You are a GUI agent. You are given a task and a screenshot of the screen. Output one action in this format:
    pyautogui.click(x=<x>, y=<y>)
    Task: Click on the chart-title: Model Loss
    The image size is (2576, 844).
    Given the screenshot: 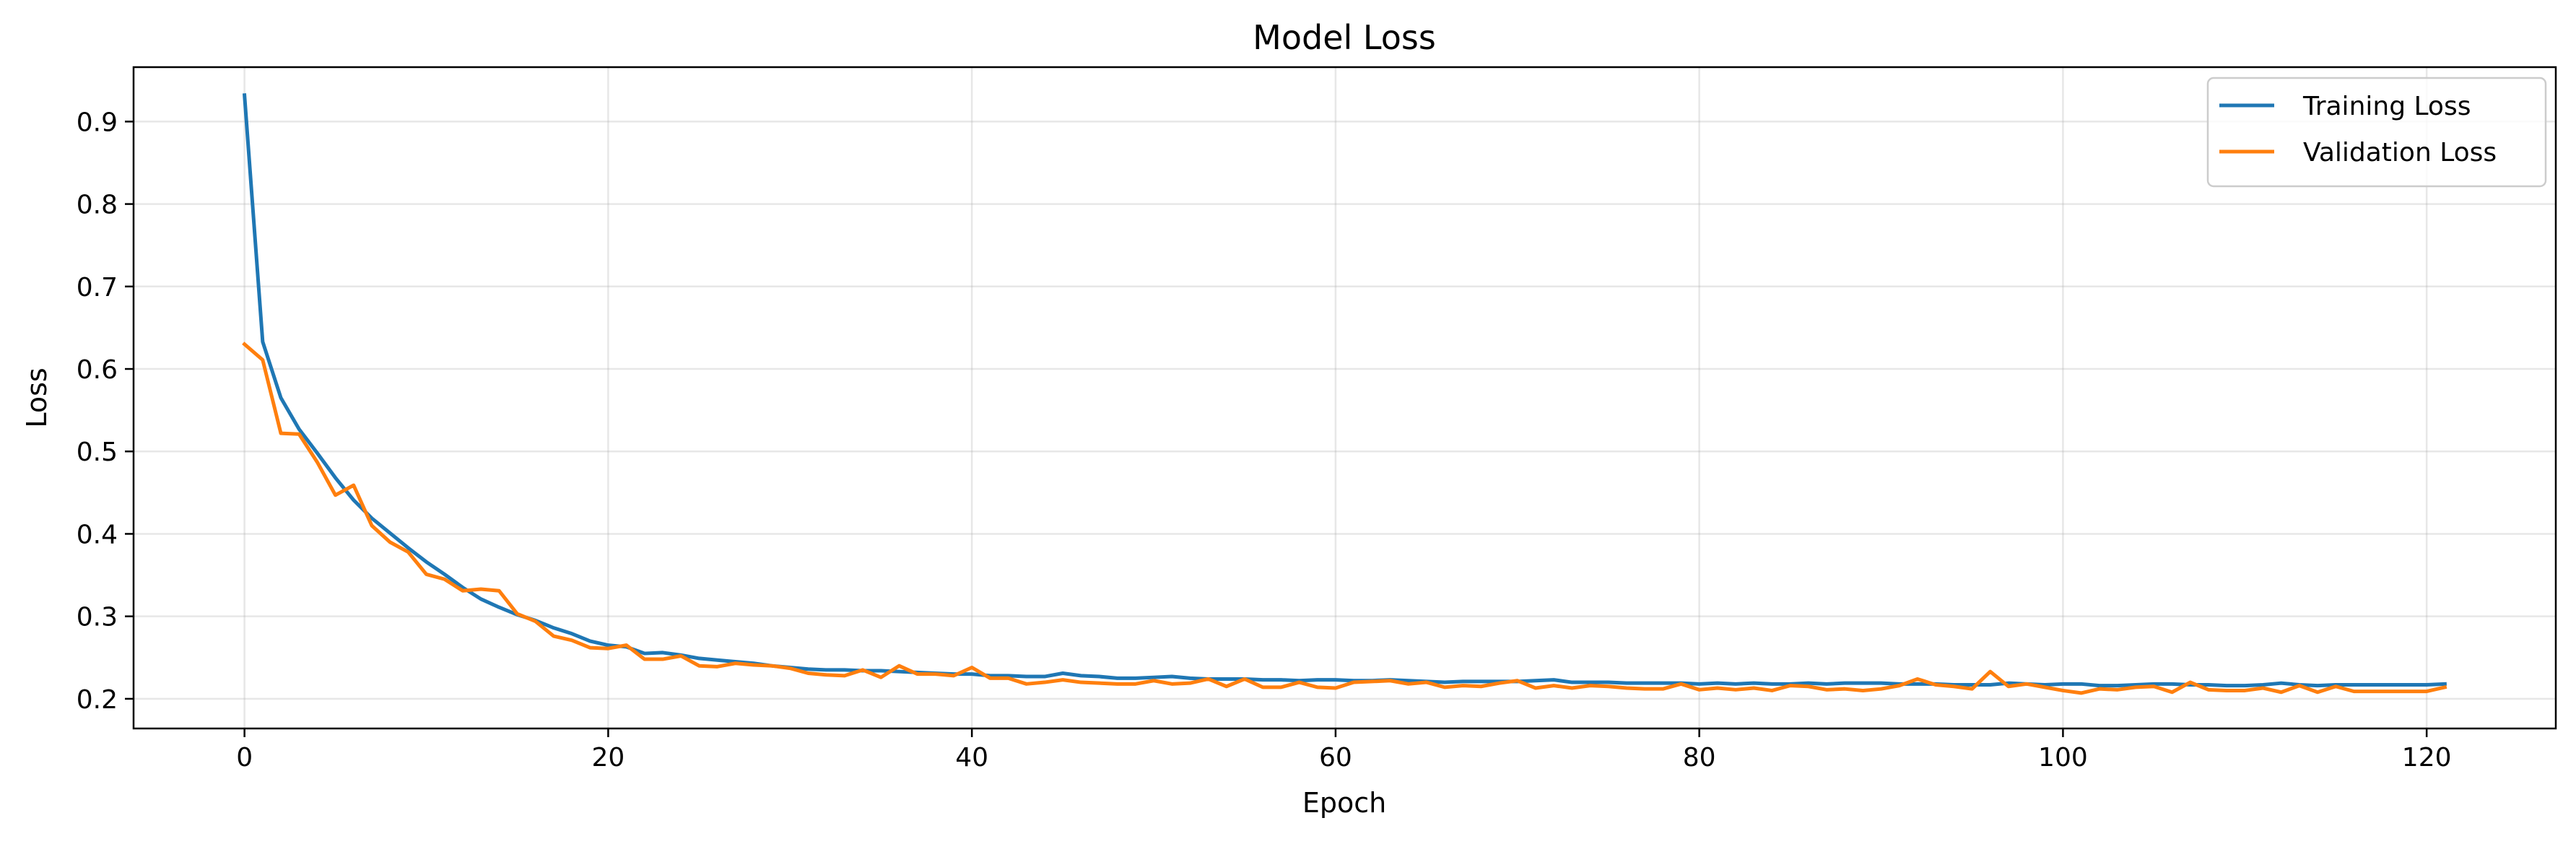 What is the action you would take?
    pyautogui.click(x=1344, y=37)
    